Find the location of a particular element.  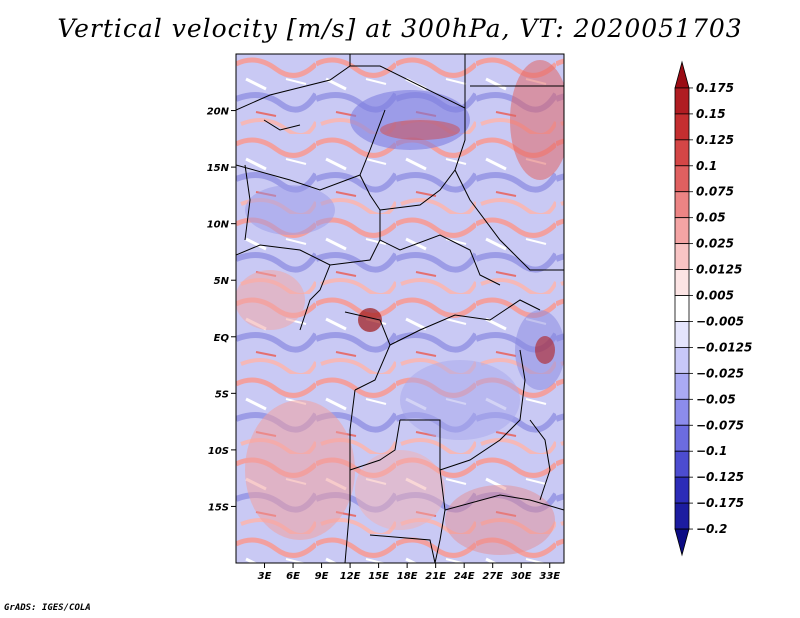

colorbar-label: 0.15 is located at coordinates (711, 114).